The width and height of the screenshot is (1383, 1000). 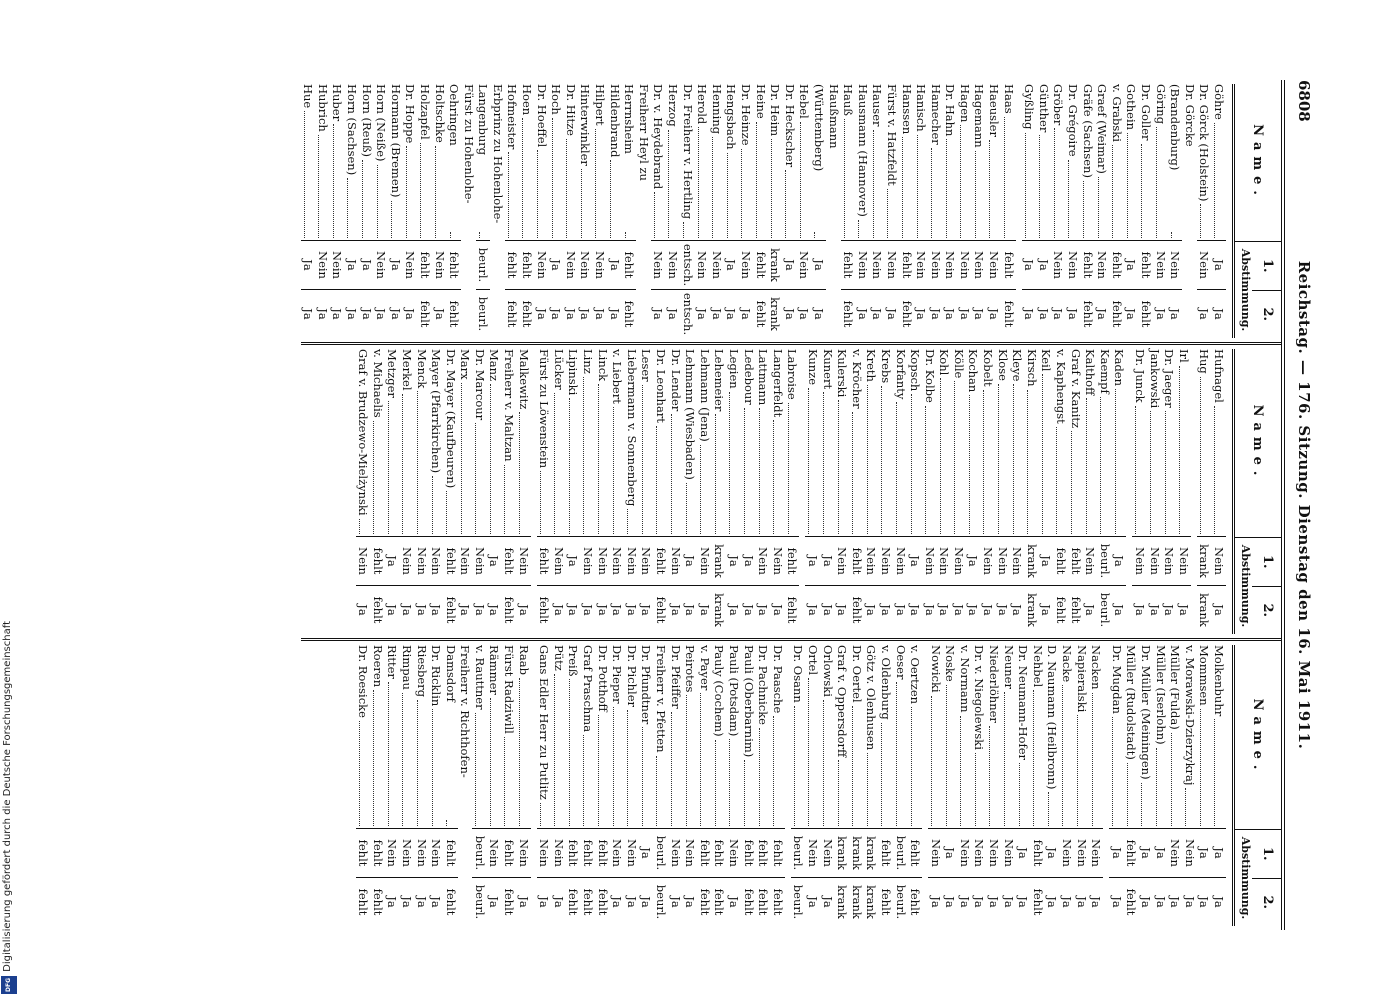 I want to click on member-row: Kirsch krank krank, so click(x=1031, y=491).